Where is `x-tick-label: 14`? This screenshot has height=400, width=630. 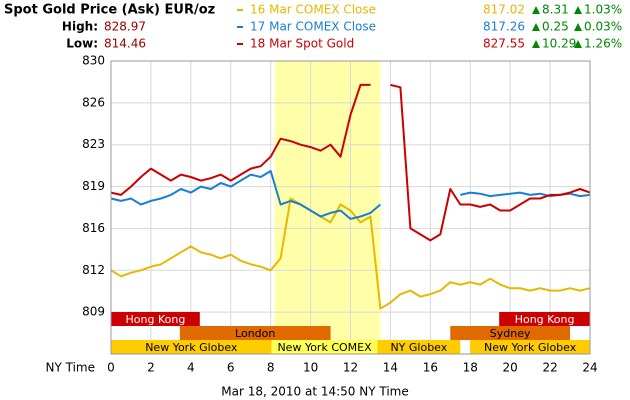 x-tick-label: 14 is located at coordinates (390, 368).